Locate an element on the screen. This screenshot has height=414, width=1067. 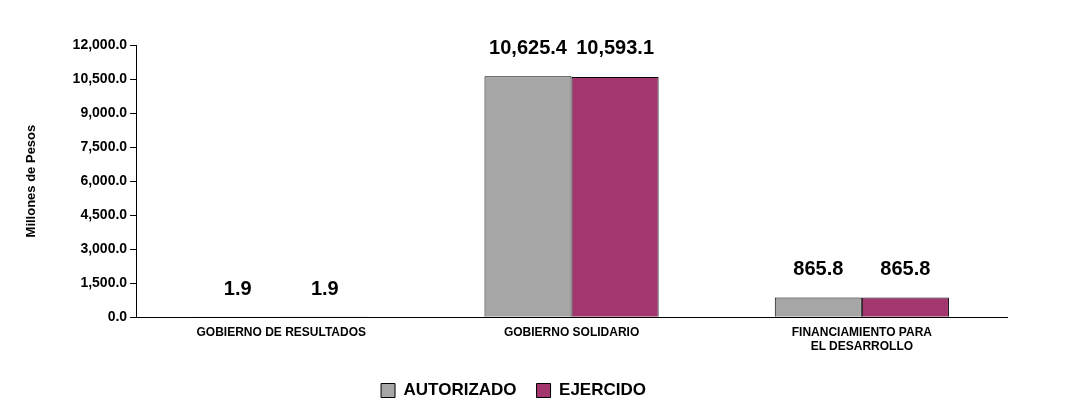
y-tick-label: 9,000.0 is located at coordinates (104, 111).